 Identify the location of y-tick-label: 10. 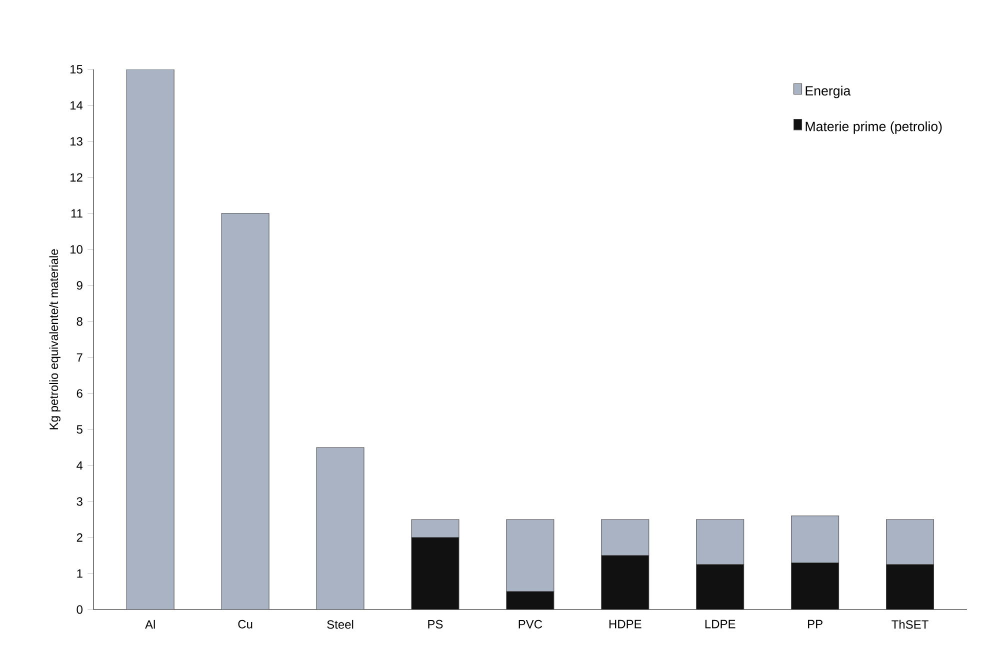
(76, 249).